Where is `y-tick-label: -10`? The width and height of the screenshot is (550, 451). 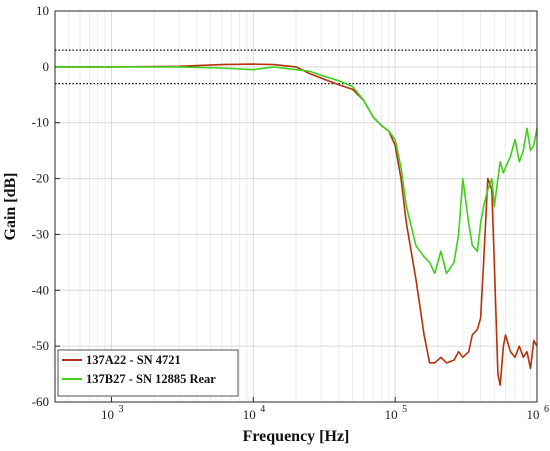 y-tick-label: -10 is located at coordinates (40, 122).